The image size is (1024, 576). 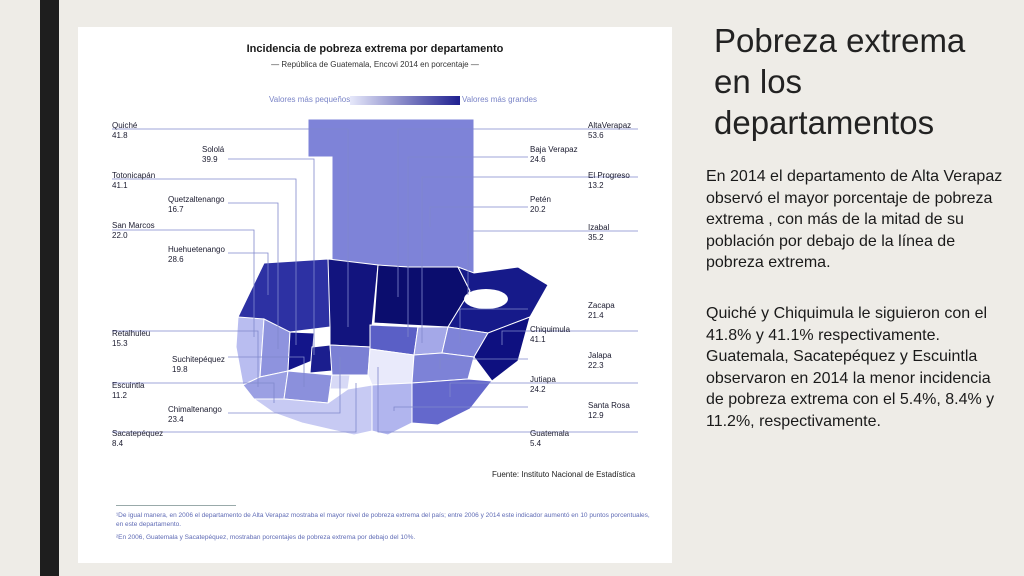 I want to click on label-retalhuleu: Retalhuleu 15.3, so click(x=131, y=338).